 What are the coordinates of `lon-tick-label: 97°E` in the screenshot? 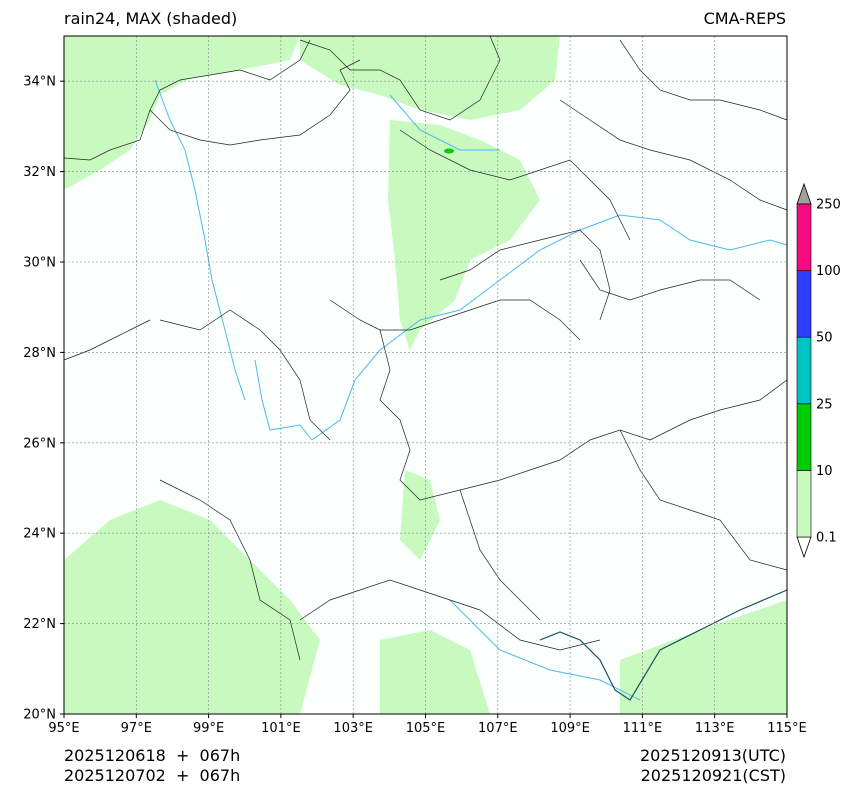 It's located at (136, 728).